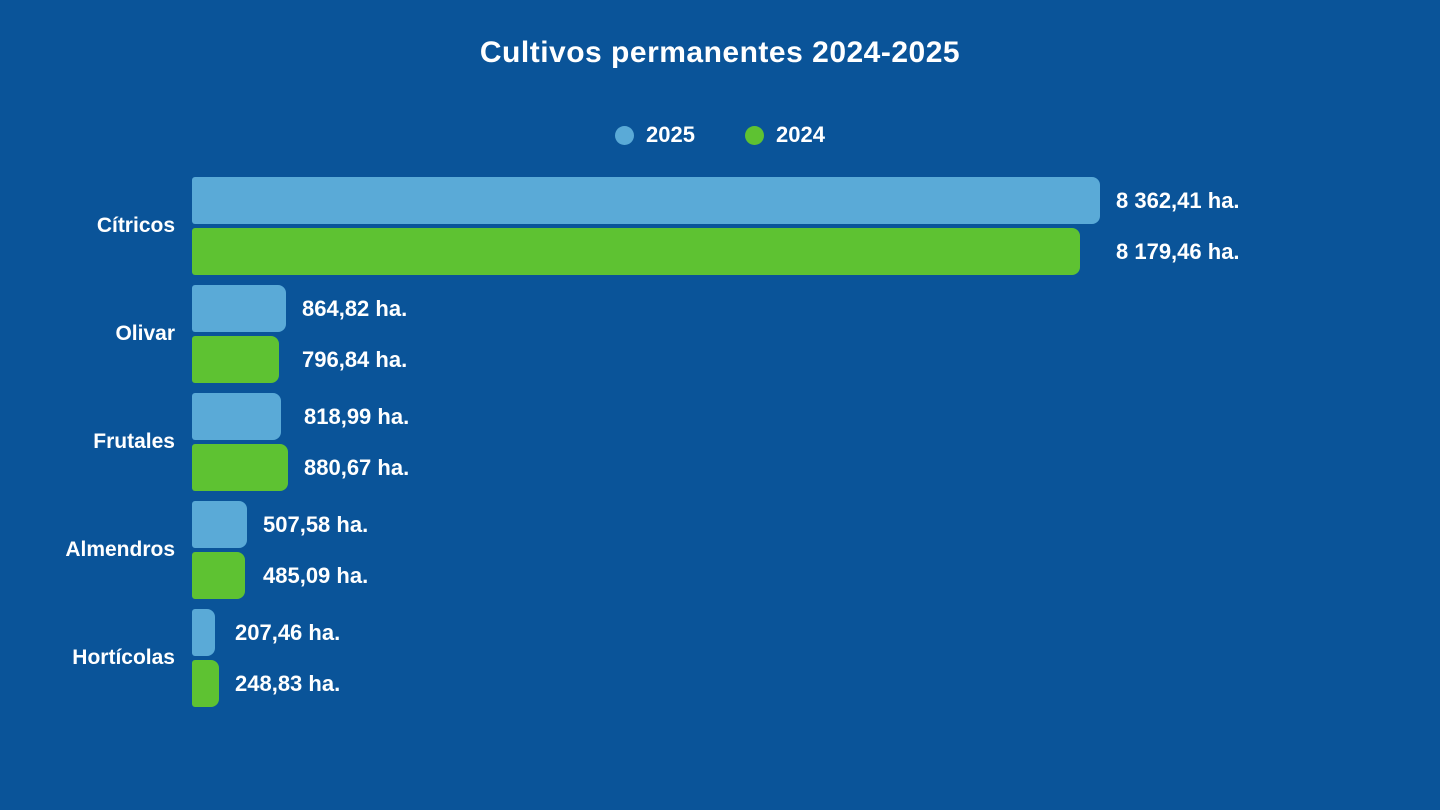 Image resolution: width=1440 pixels, height=810 pixels. I want to click on bar-line: 485,09 ha., so click(816, 575).